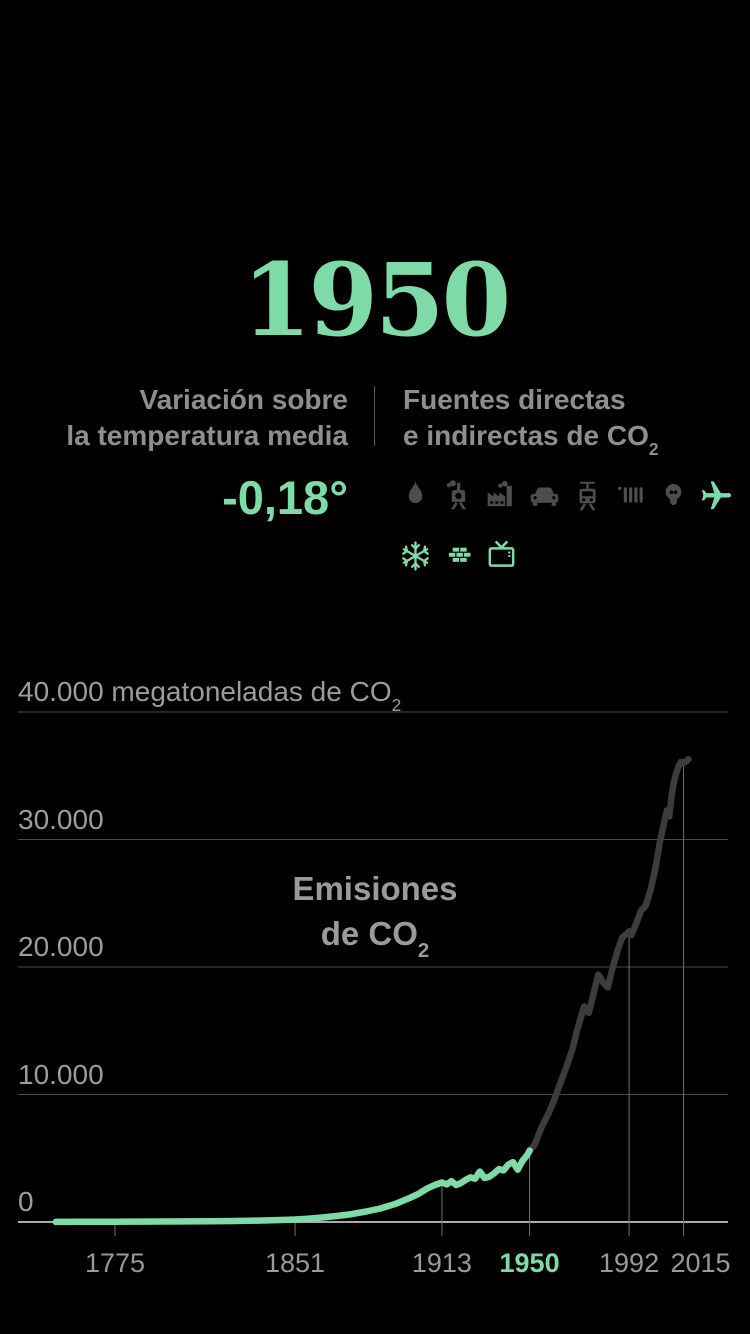 This screenshot has height=1334, width=750. Describe the element at coordinates (292, 1186) in the screenshot. I see `emissions-line-until-1950` at that location.